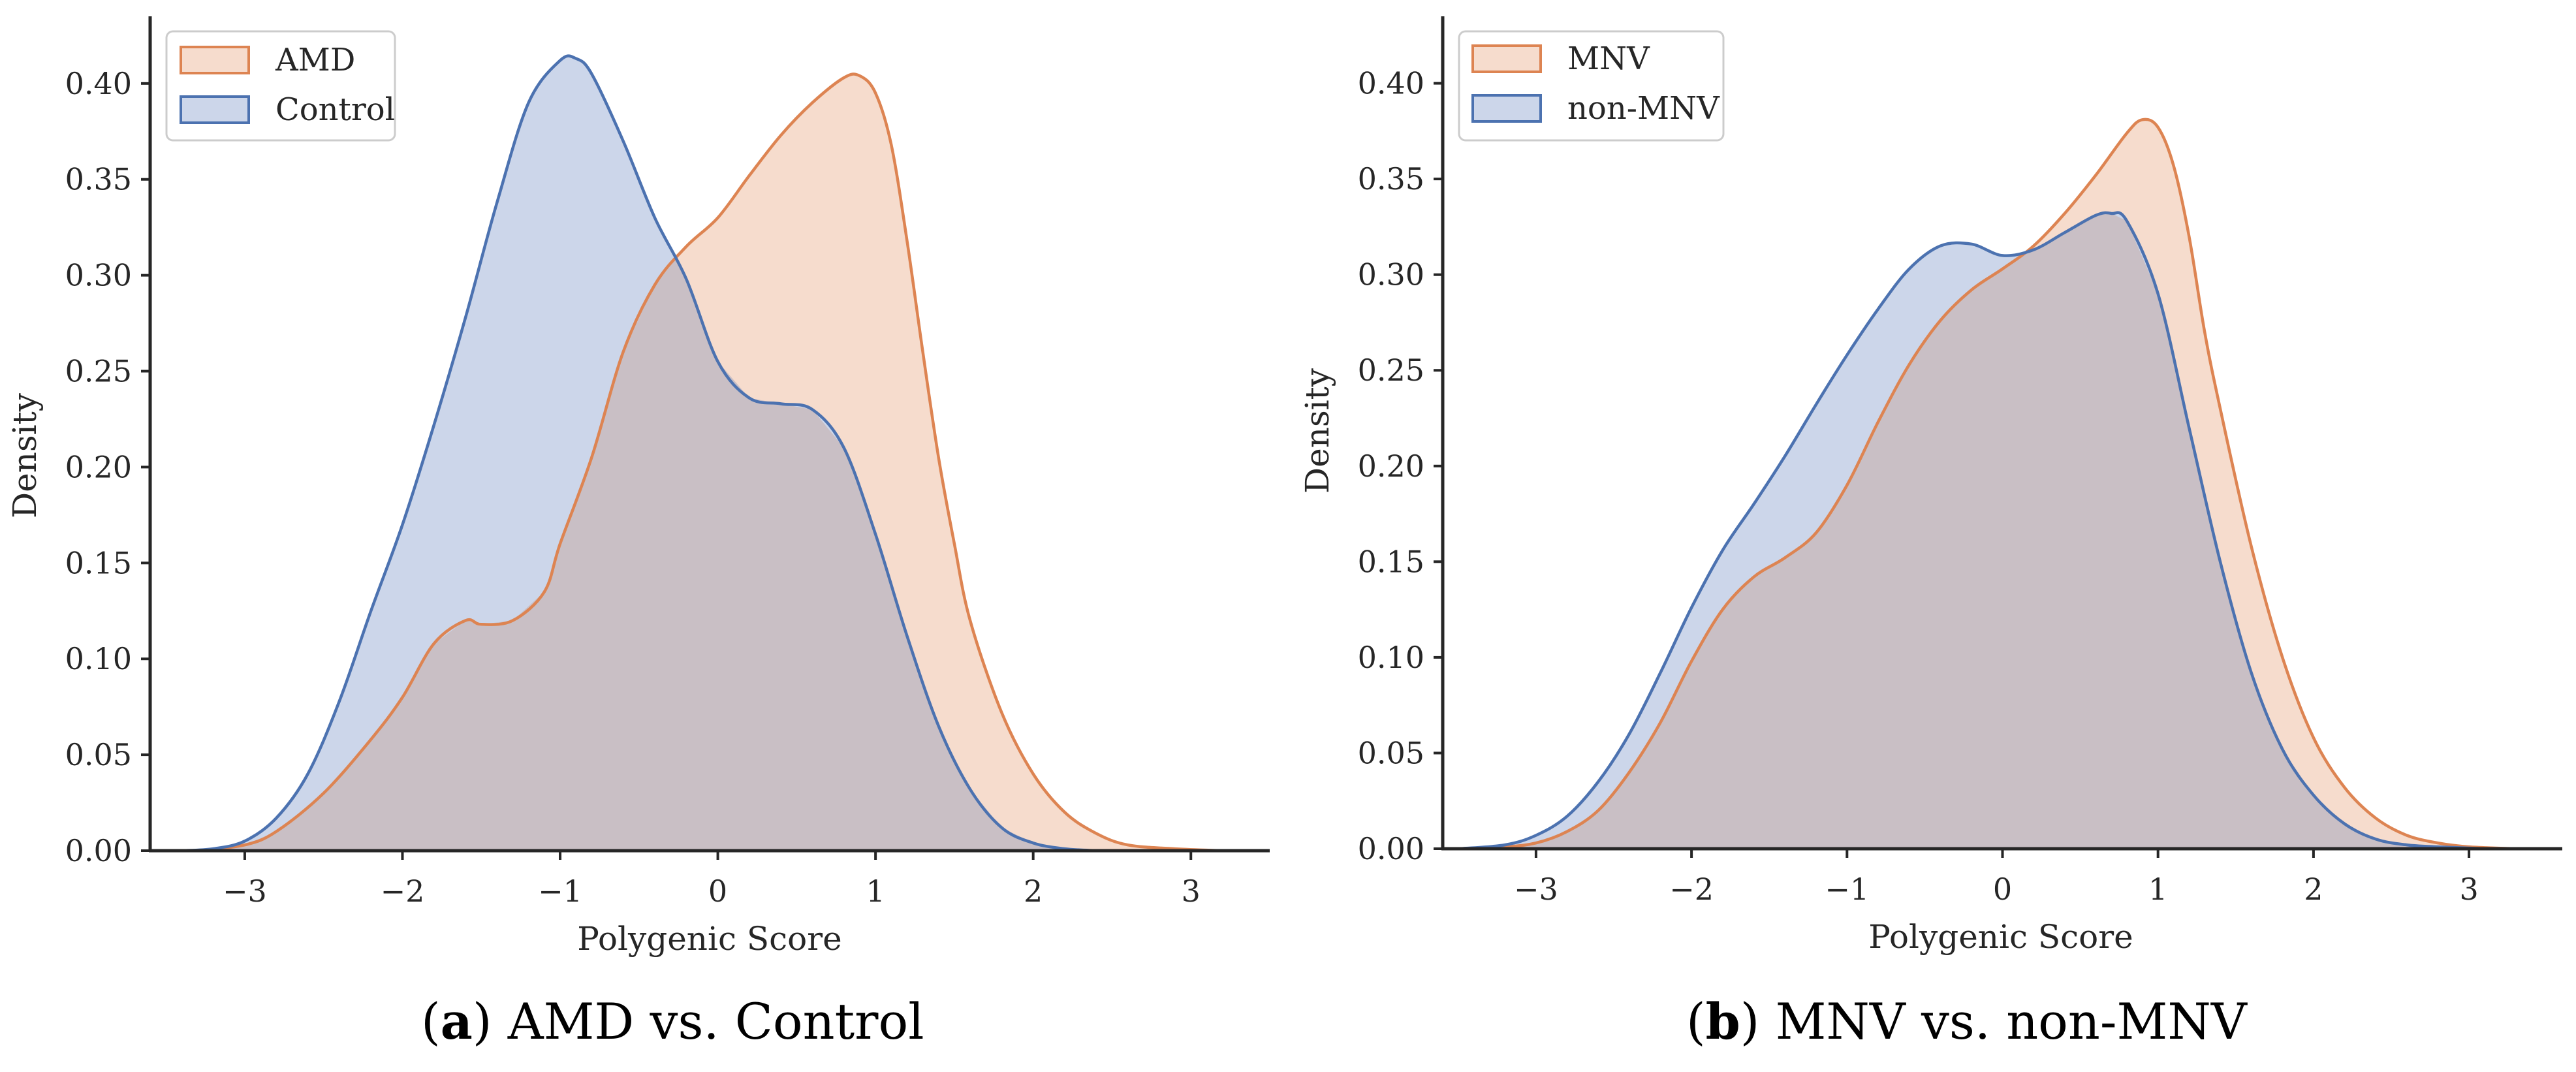  I want to click on caption-text-b: MNV vs. non-MNV, so click(2011, 1021).